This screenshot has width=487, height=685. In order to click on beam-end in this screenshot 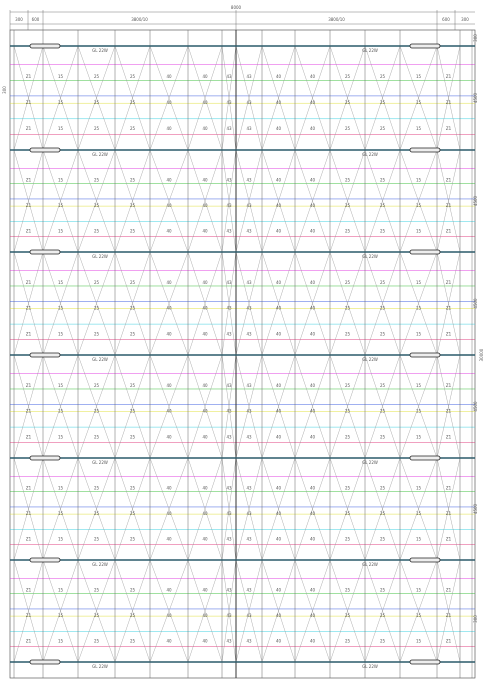, I will do `click(425, 252)`.